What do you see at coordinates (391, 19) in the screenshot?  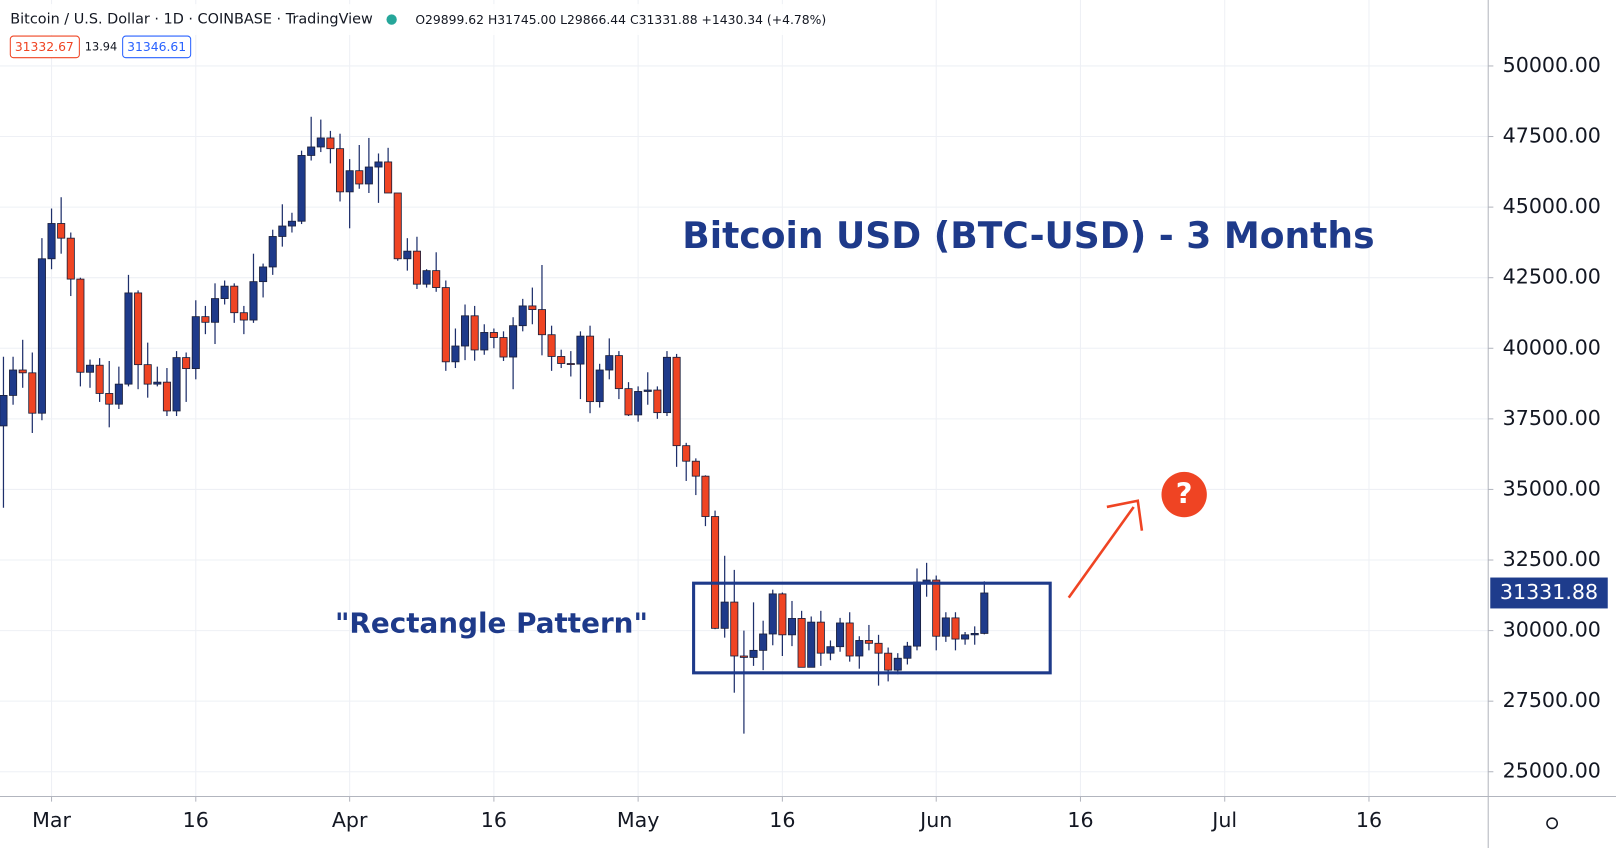 I see `market-status` at bounding box center [391, 19].